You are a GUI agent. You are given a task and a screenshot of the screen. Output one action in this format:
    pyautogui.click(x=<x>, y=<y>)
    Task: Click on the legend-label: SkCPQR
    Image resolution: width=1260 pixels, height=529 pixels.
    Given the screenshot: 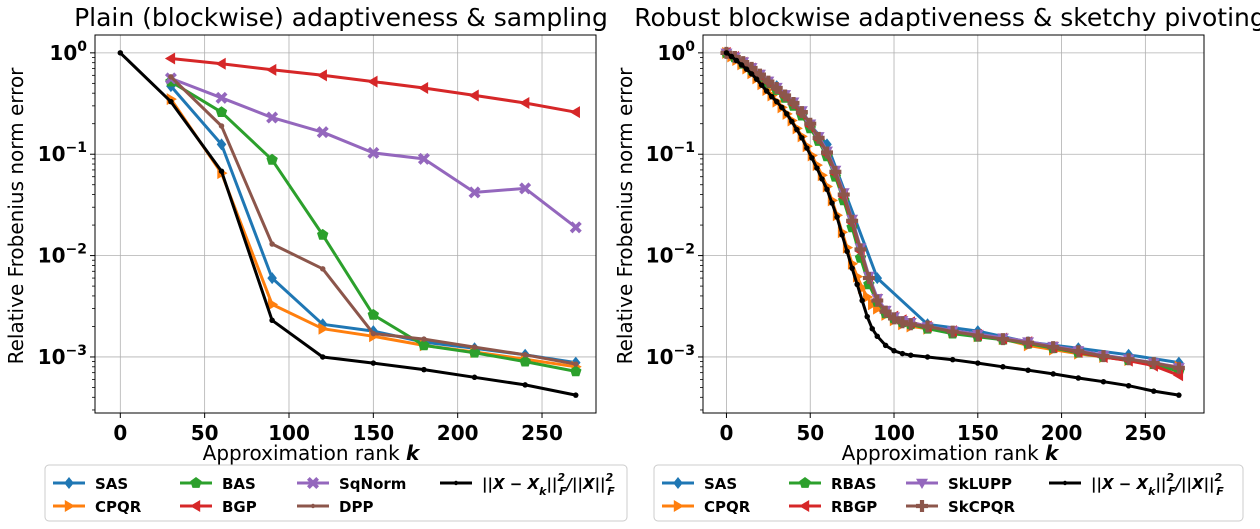 What is the action you would take?
    pyautogui.click(x=982, y=507)
    